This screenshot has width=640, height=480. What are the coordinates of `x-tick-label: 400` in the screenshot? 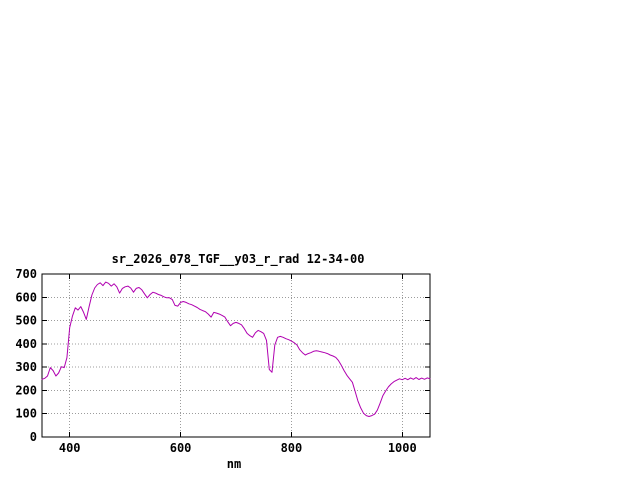 It's located at (70, 448).